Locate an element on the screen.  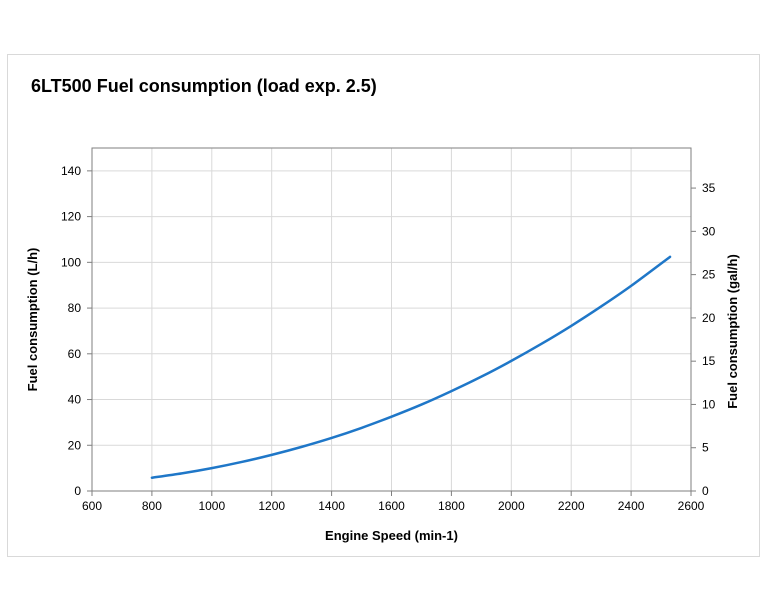
x-axis-label: Engine Speed (min-1) is located at coordinates (391, 535).